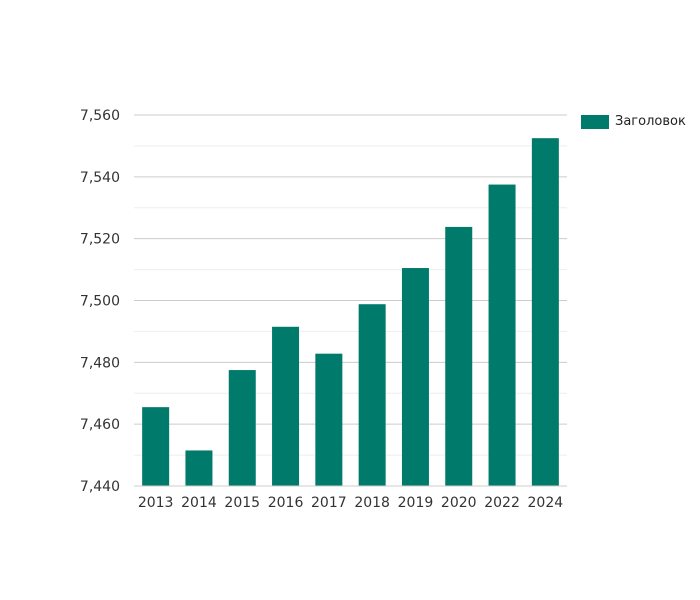  Describe the element at coordinates (459, 356) in the screenshot. I see `bar-2020` at that location.